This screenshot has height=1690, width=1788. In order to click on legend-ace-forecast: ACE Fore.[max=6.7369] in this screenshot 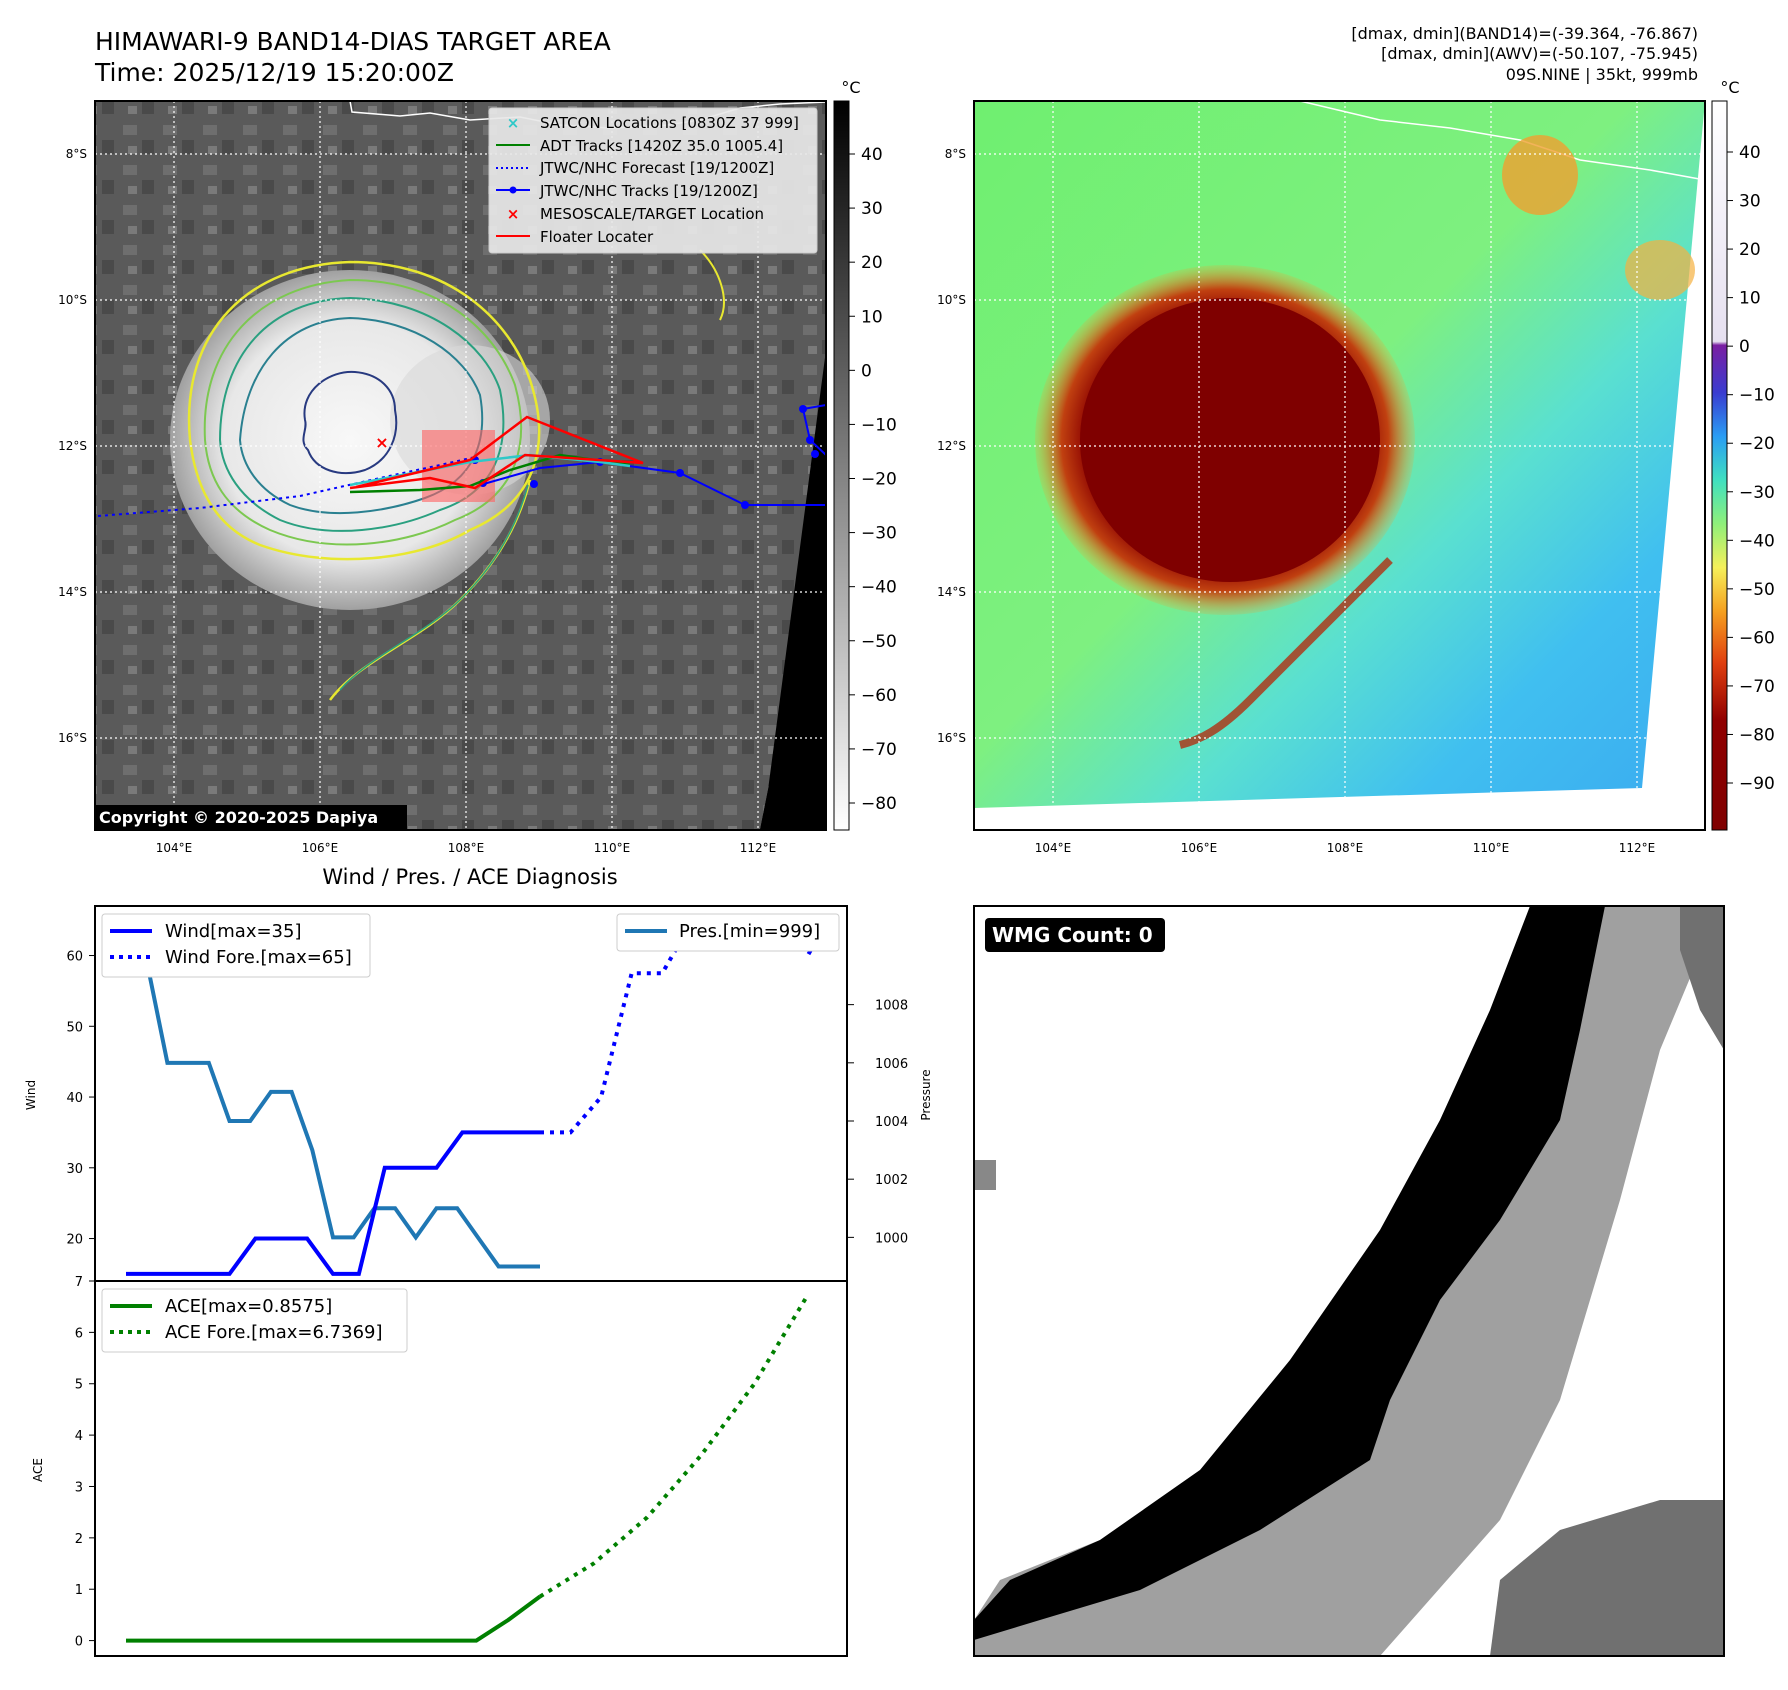, I will do `click(274, 1332)`.